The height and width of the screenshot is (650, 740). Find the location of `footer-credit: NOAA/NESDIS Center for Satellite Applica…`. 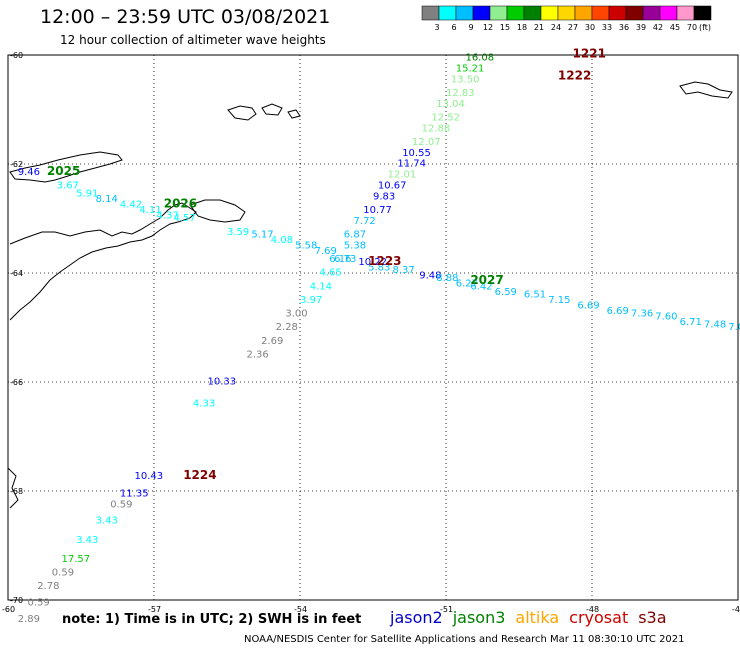

footer-credit: NOAA/NESDIS Center for Satellite Applica… is located at coordinates (464, 639).